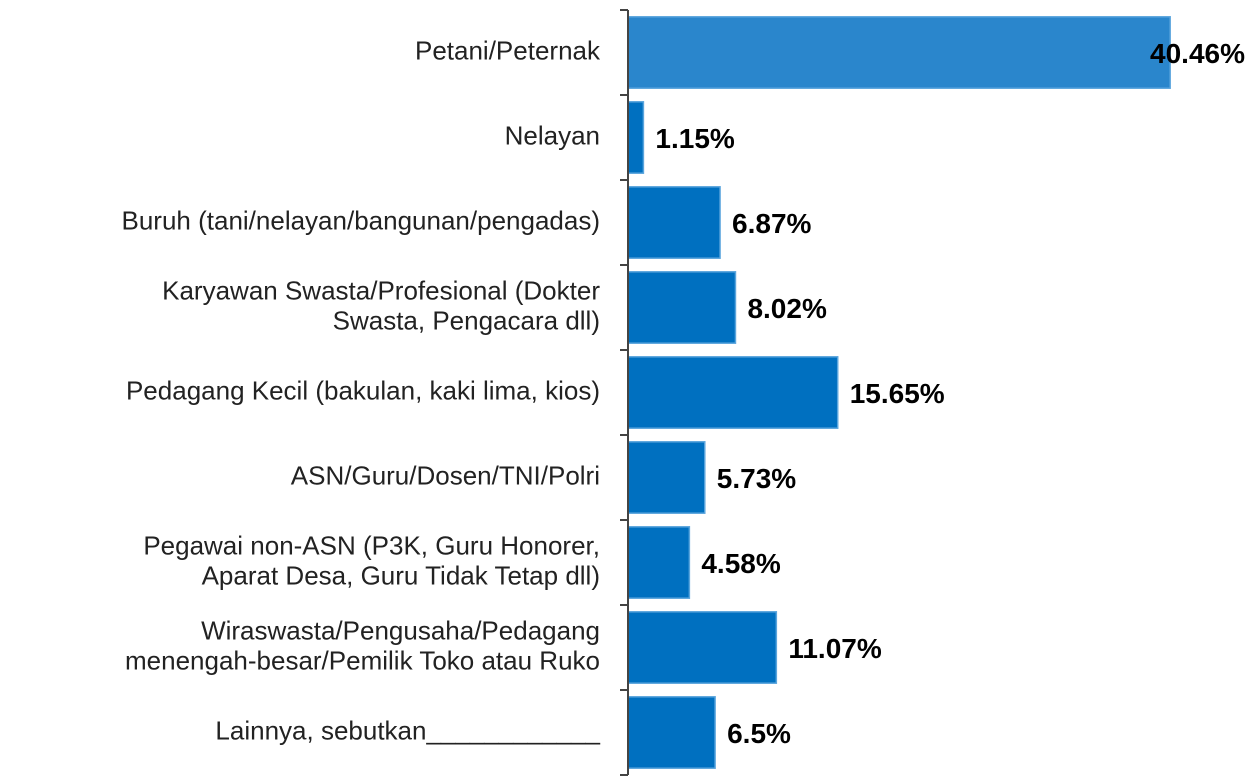 This screenshot has width=1252, height=778. I want to click on value-label: 8.02%, so click(786, 308).